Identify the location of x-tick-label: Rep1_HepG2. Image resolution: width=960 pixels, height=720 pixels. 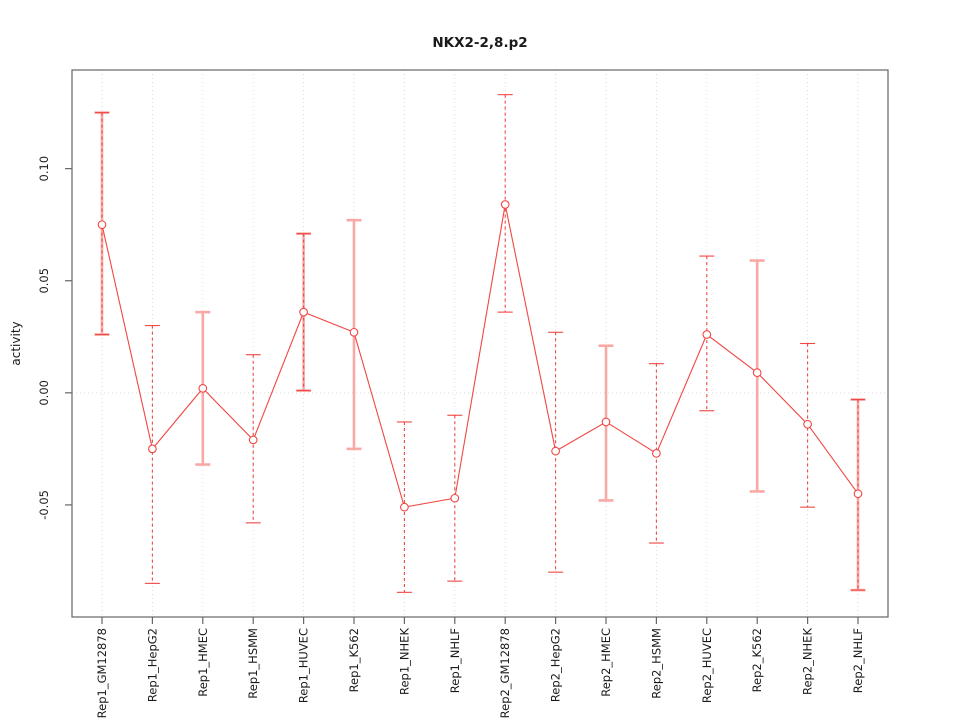
(152, 665).